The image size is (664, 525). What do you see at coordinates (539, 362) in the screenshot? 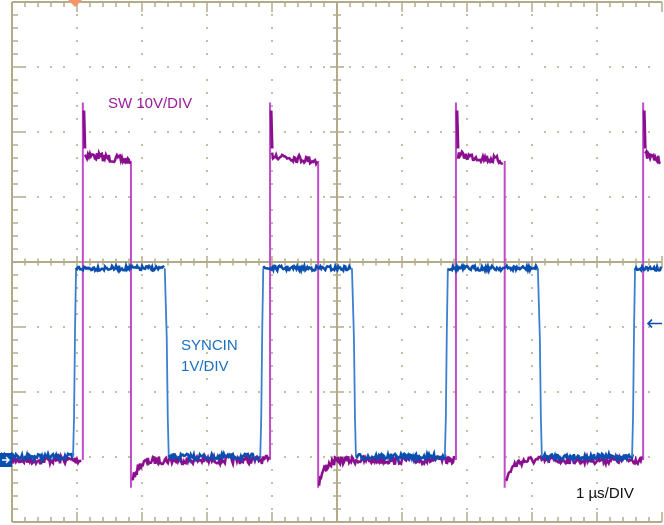
I see `syncin-falling-edge` at bounding box center [539, 362].